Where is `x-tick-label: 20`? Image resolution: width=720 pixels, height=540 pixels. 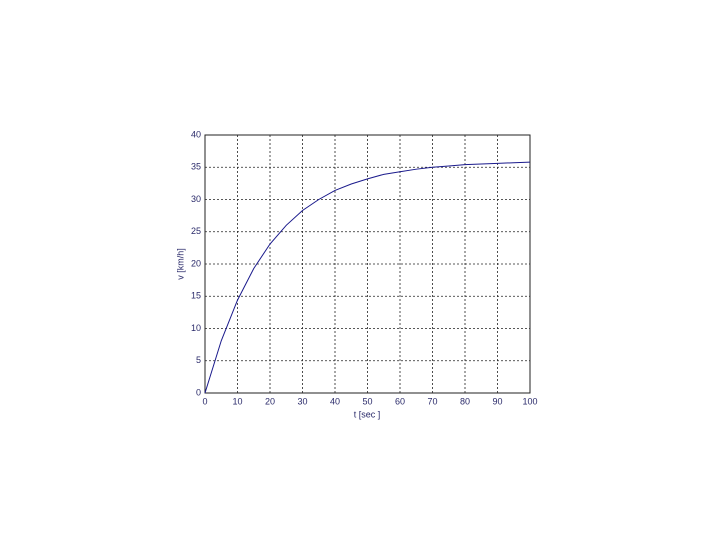
x-tick-label: 20 is located at coordinates (270, 401).